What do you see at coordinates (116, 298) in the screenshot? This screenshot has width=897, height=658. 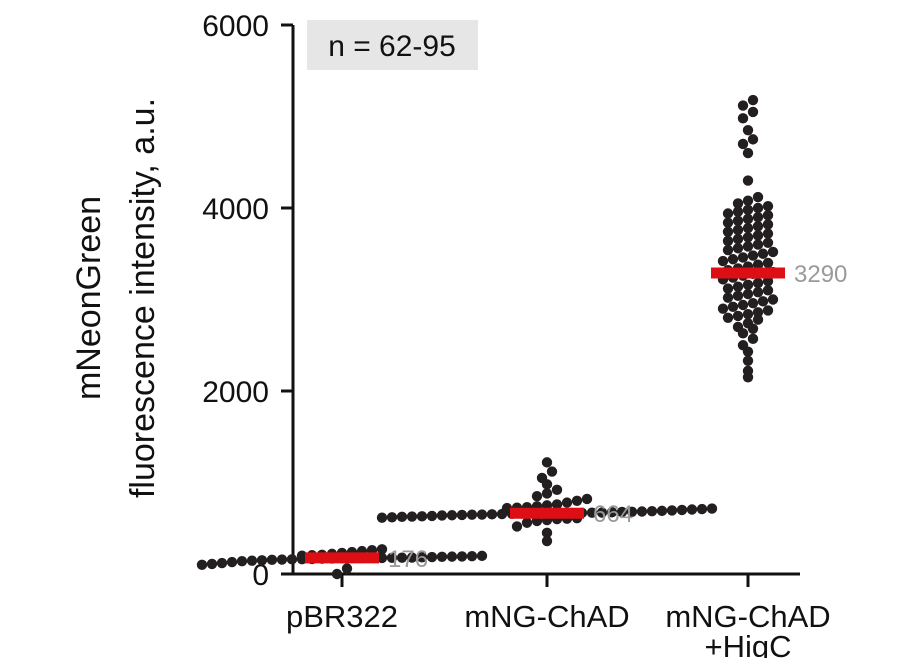 I see `y-axis-label: mNeonGreen fluorescence intensity, a.u.` at bounding box center [116, 298].